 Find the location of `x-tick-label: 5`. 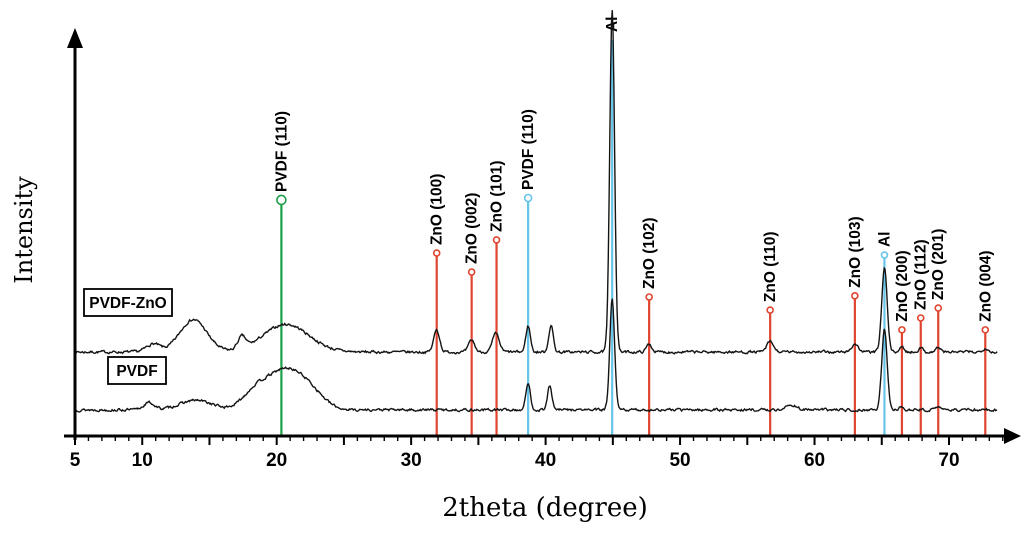

x-tick-label: 5 is located at coordinates (75, 460).